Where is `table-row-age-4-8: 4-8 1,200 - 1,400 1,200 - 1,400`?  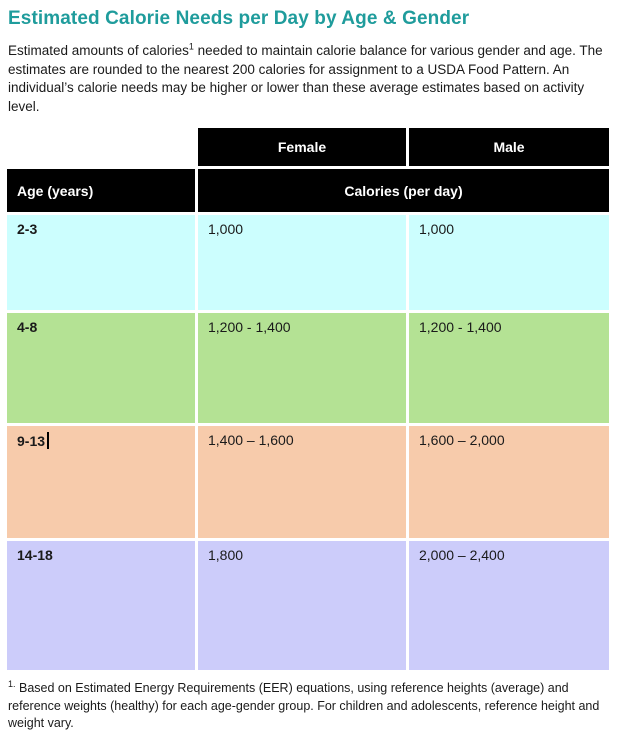 table-row-age-4-8: 4-8 1,200 - 1,400 1,200 - 1,400 is located at coordinates (308, 368).